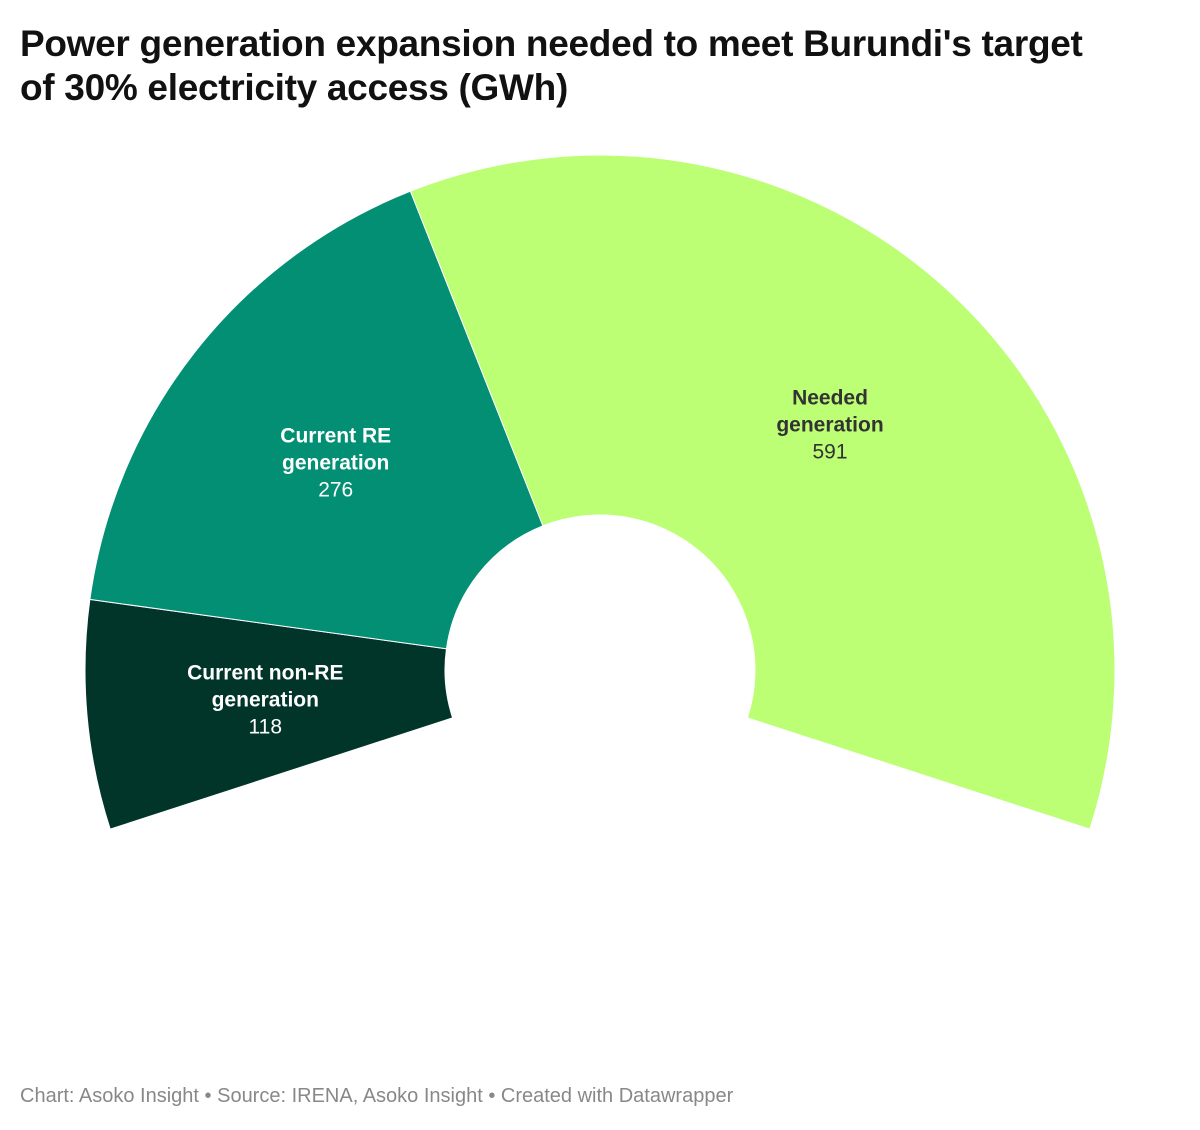 The height and width of the screenshot is (1130, 1200). Describe the element at coordinates (336, 449) in the screenshot. I see `label-name: Current RE generation` at that location.